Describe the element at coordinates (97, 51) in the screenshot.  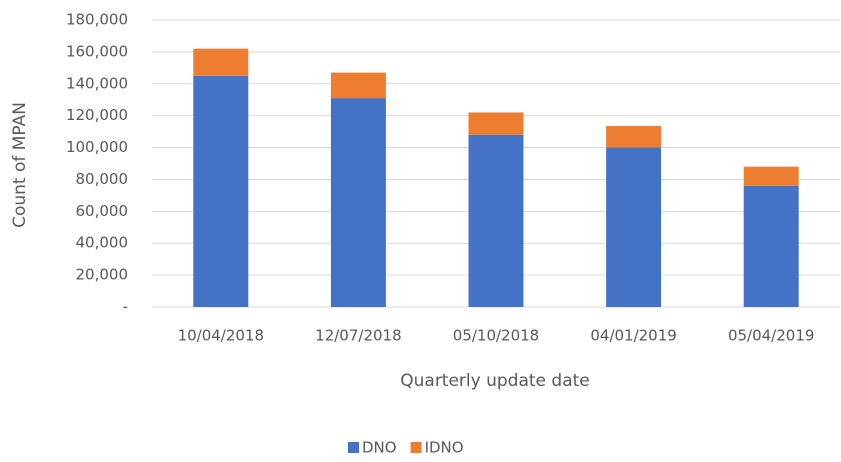
I see `y-tick-label: 160,000` at that location.